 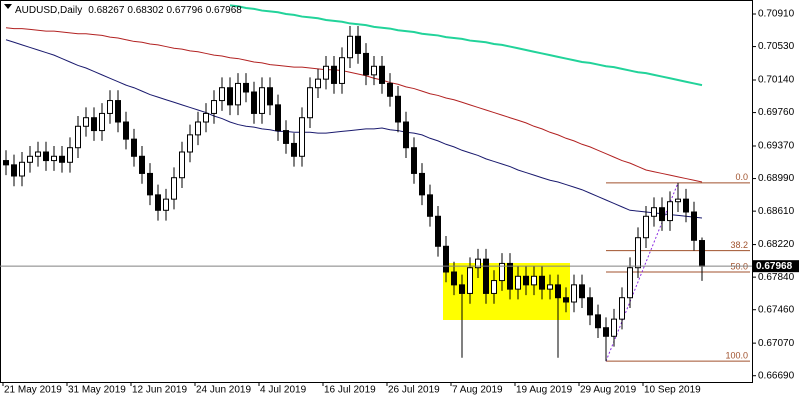 What do you see at coordinates (642, 272) in the screenshot?
I see `fib-trend` at bounding box center [642, 272].